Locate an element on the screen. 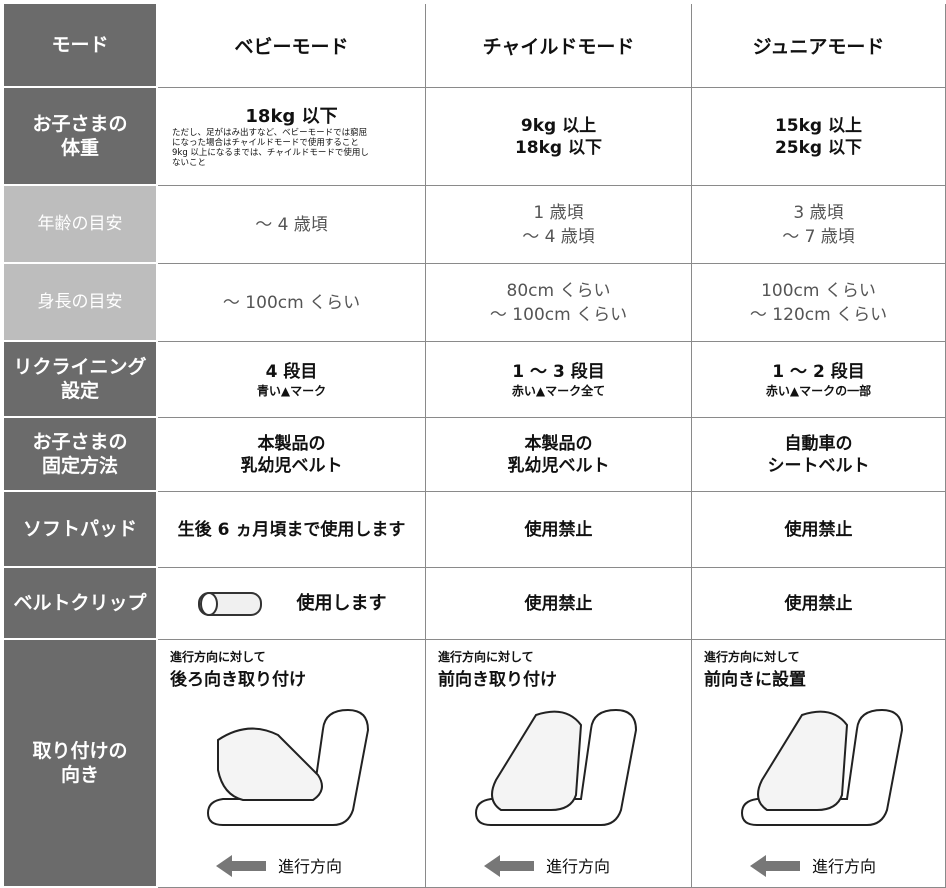 This screenshot has height=888, width=946. value-cell: 15kg 以上 25kg 以下 is located at coordinates (819, 137).